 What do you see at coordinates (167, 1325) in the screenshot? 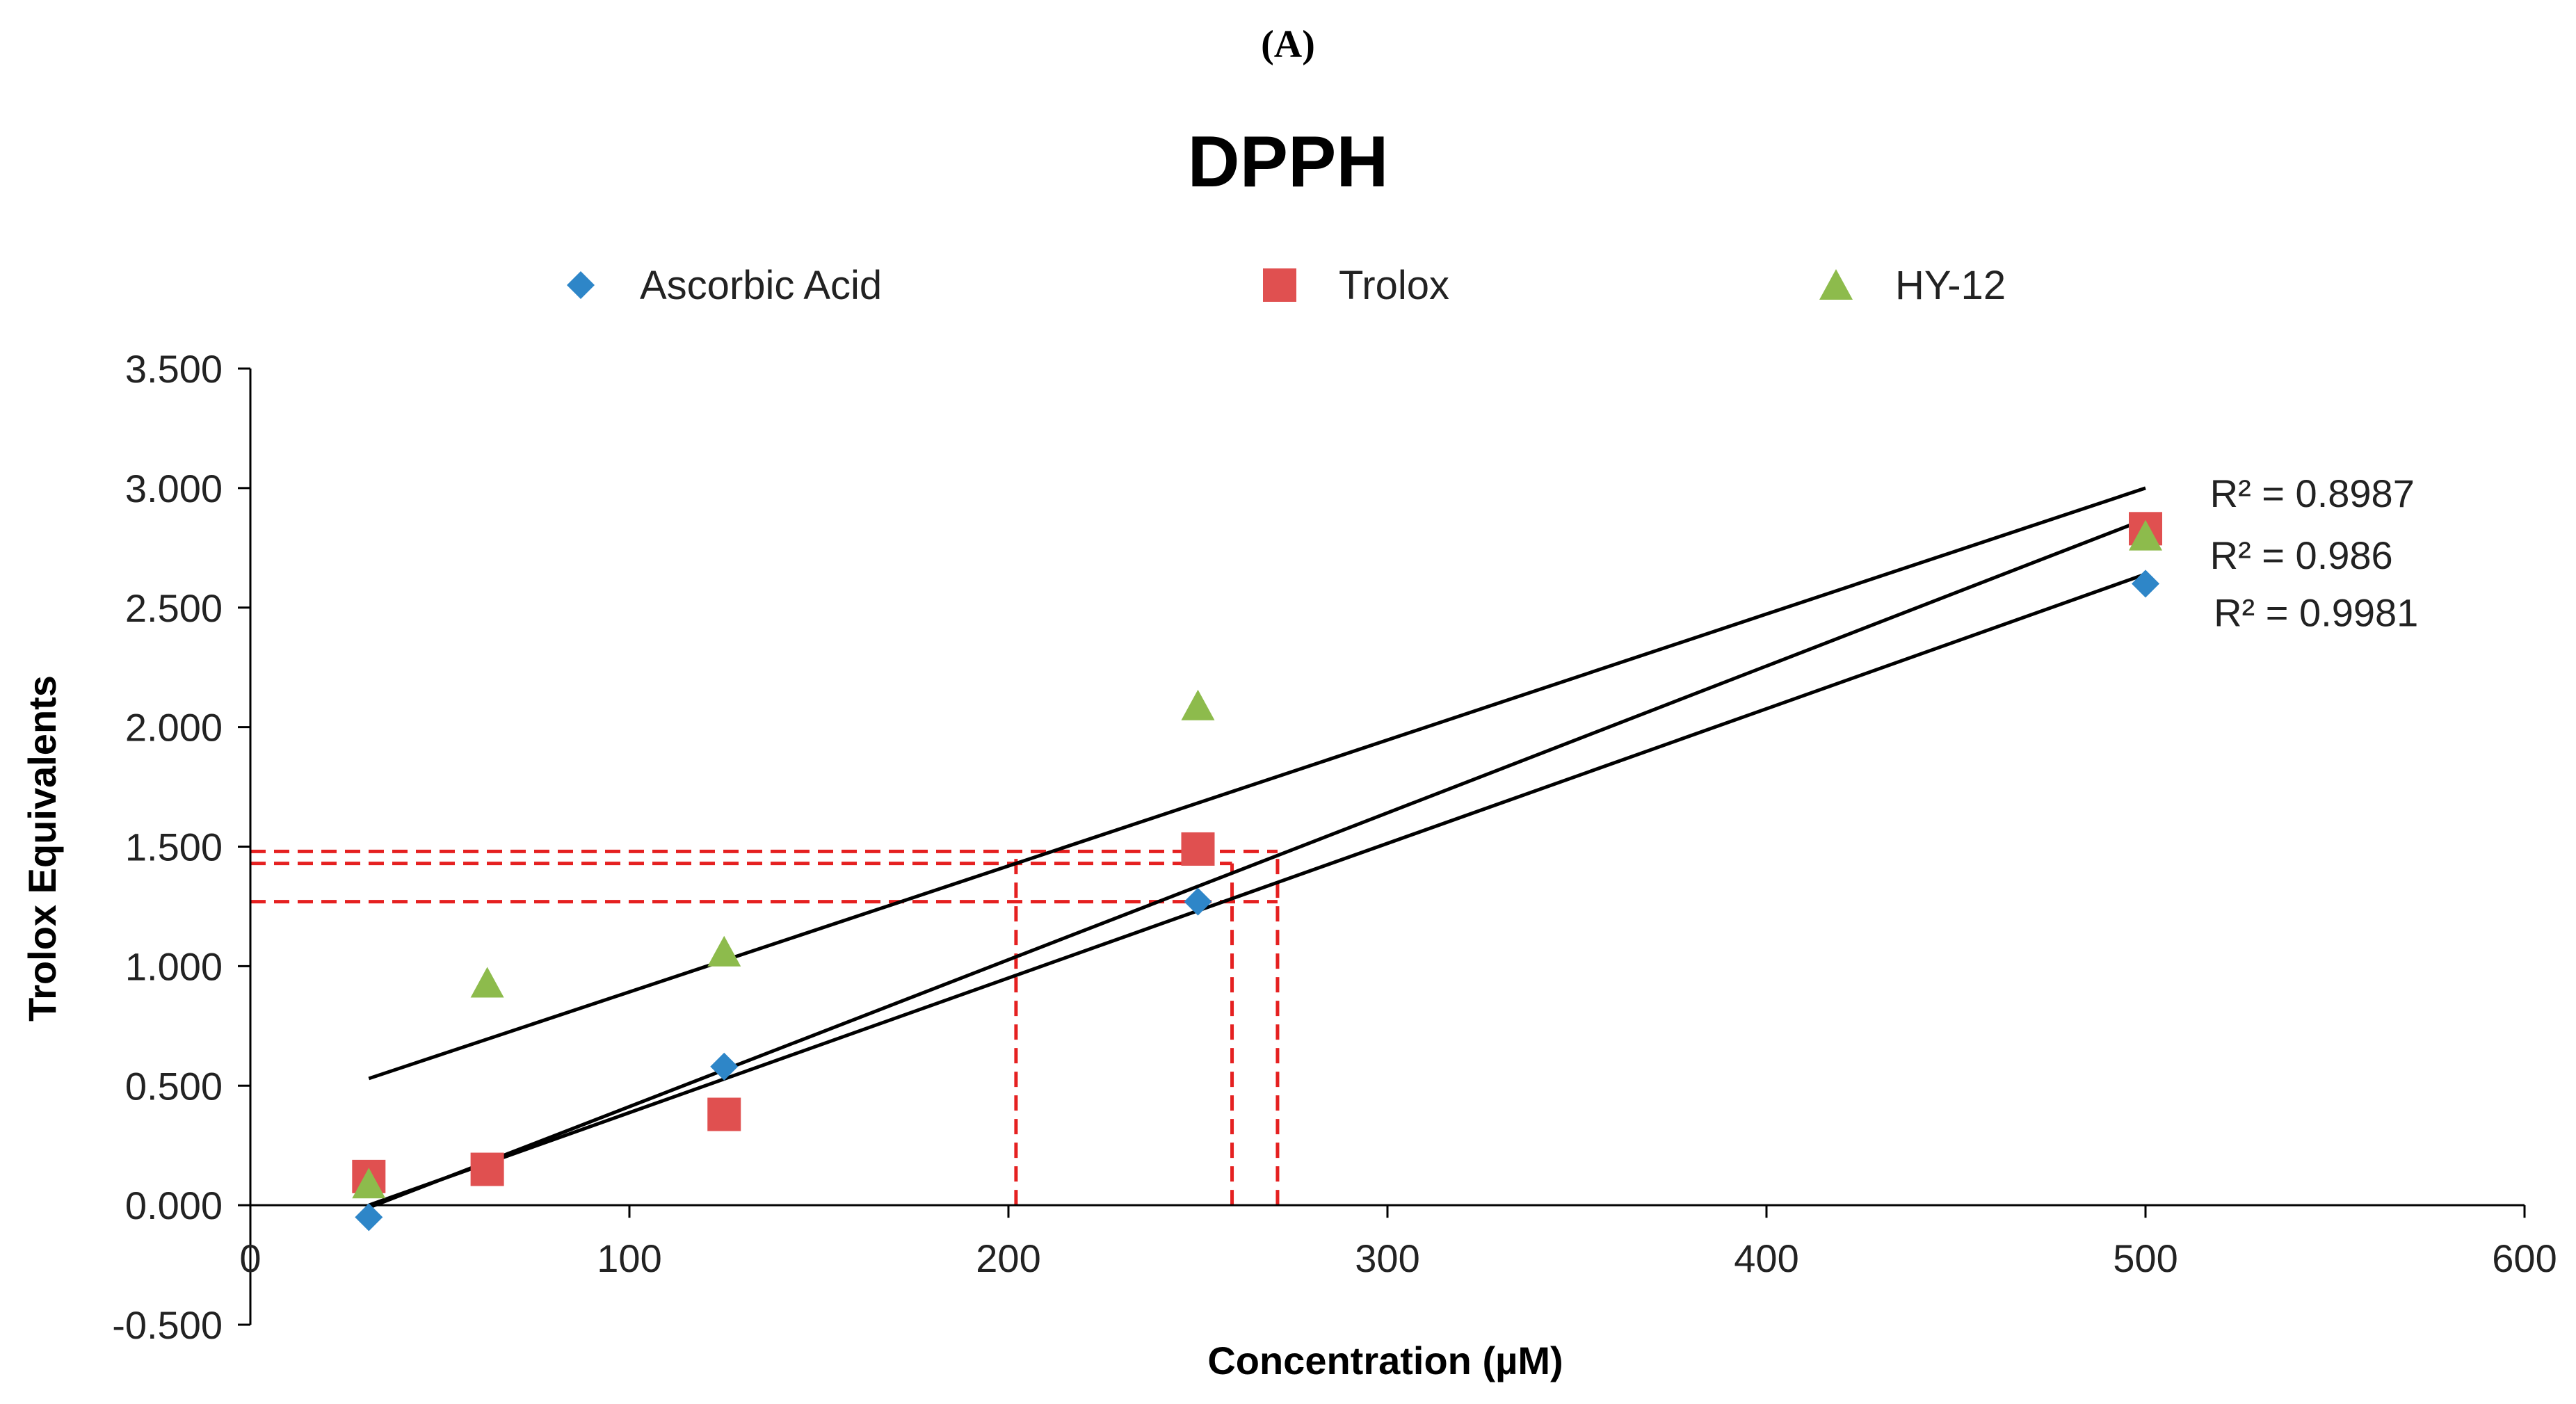
I see `y-tick-label: -0.500` at bounding box center [167, 1325].